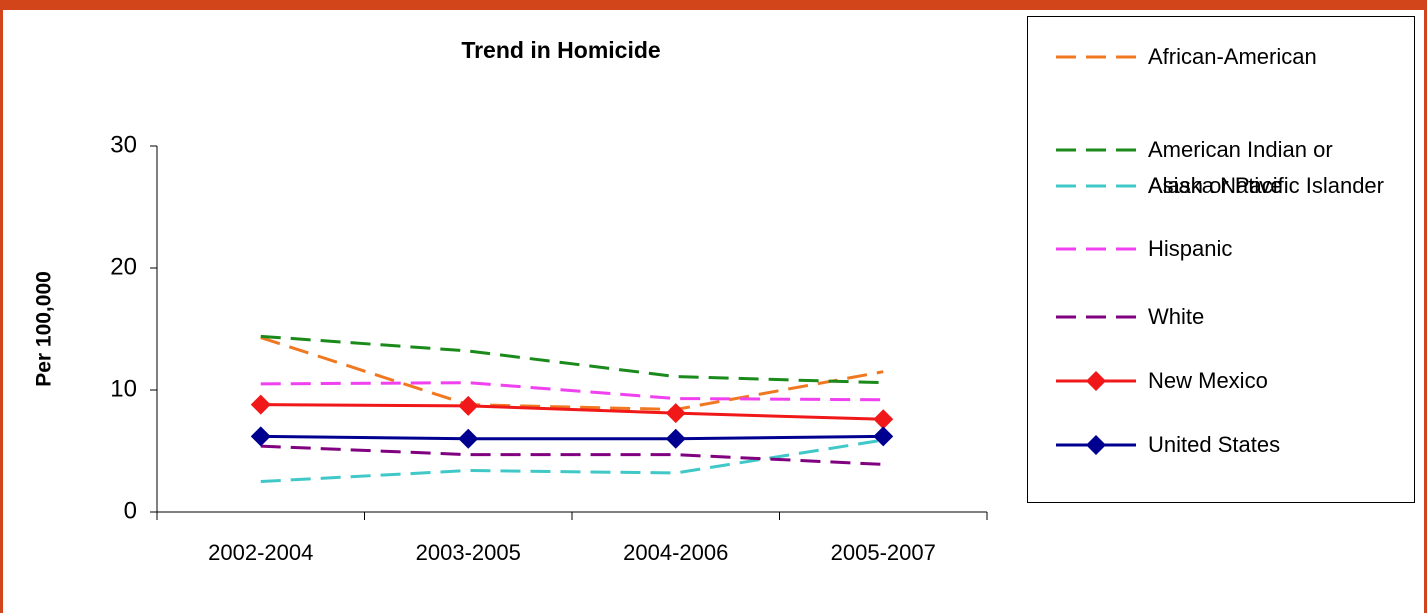  What do you see at coordinates (123, 266) in the screenshot?
I see `y-tick-label: 20` at bounding box center [123, 266].